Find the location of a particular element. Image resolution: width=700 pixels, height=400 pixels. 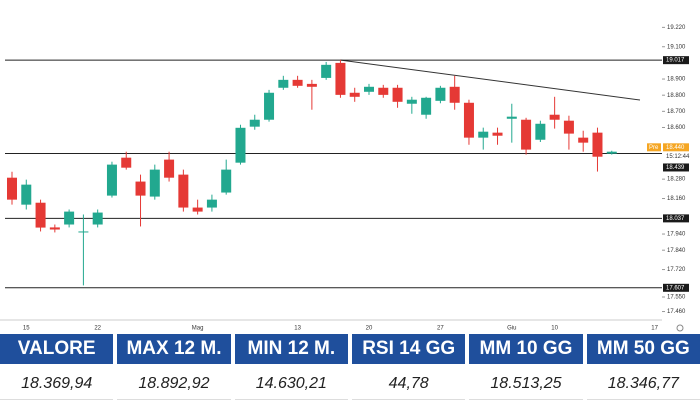

y-tick-label: 18.160 is located at coordinates (676, 199).